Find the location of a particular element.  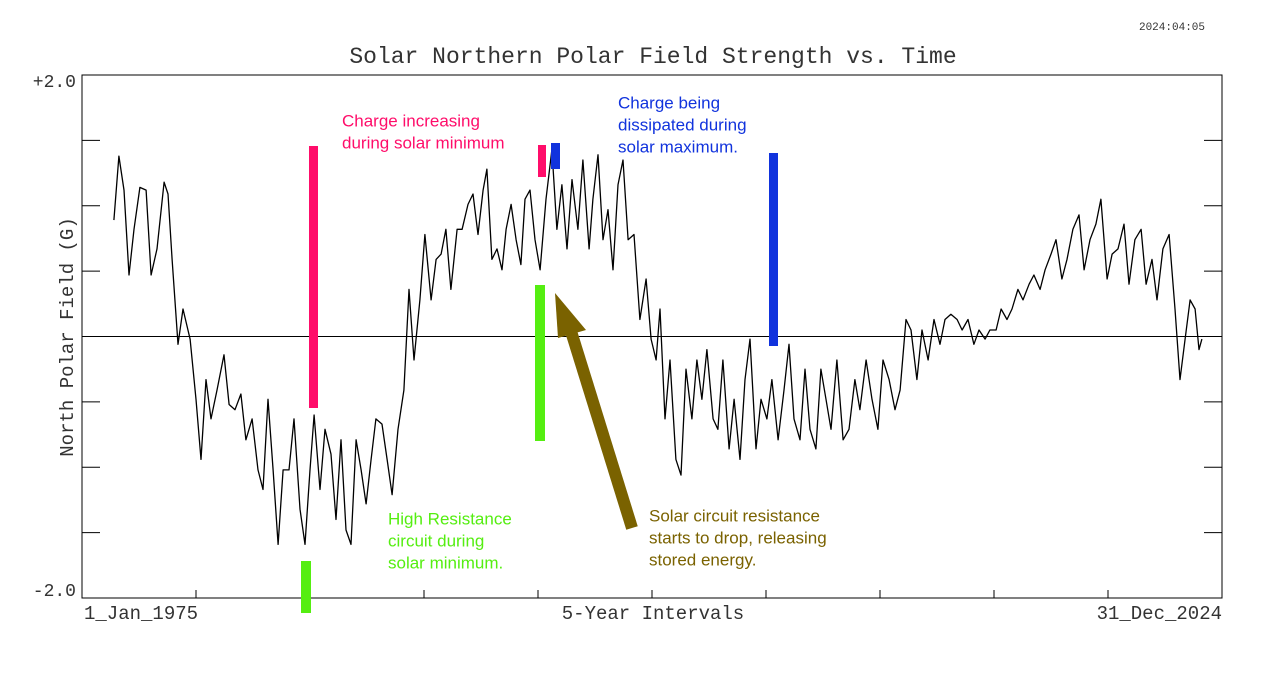

annotation-text: circuit during is located at coordinates (436, 540).